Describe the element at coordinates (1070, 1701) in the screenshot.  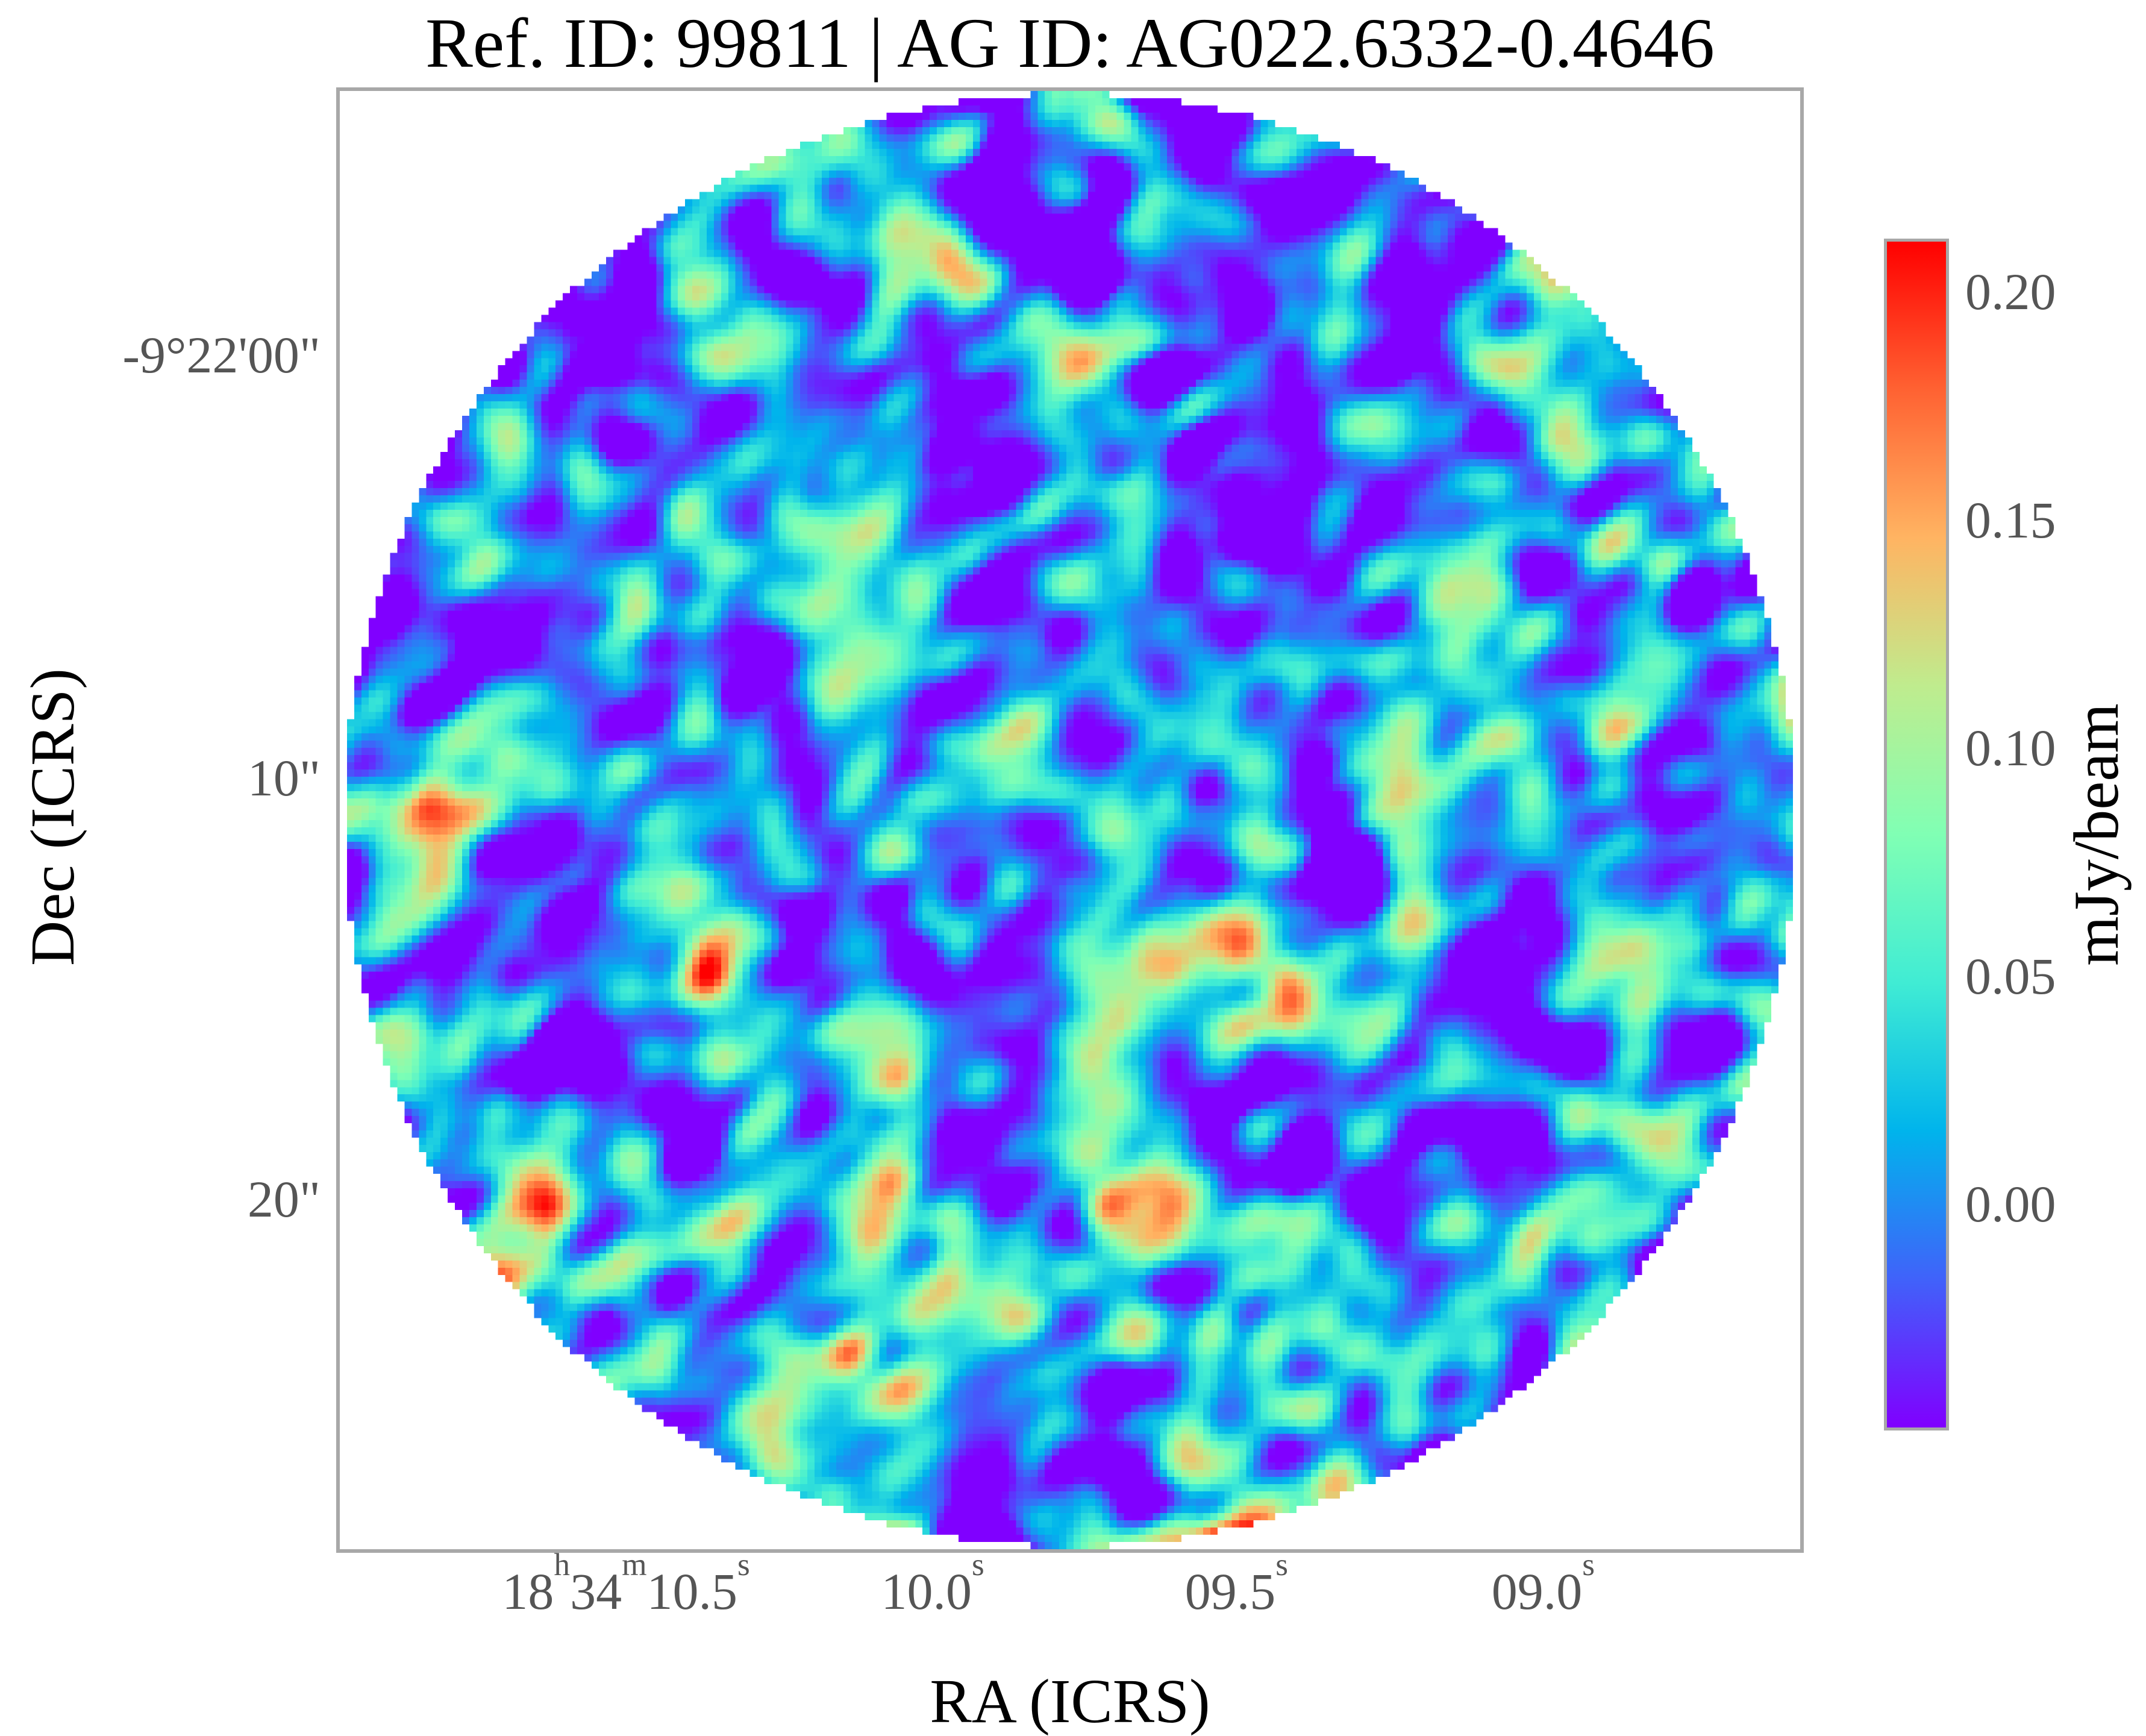
I see `ra-axis-label: RA (ICRS)` at that location.